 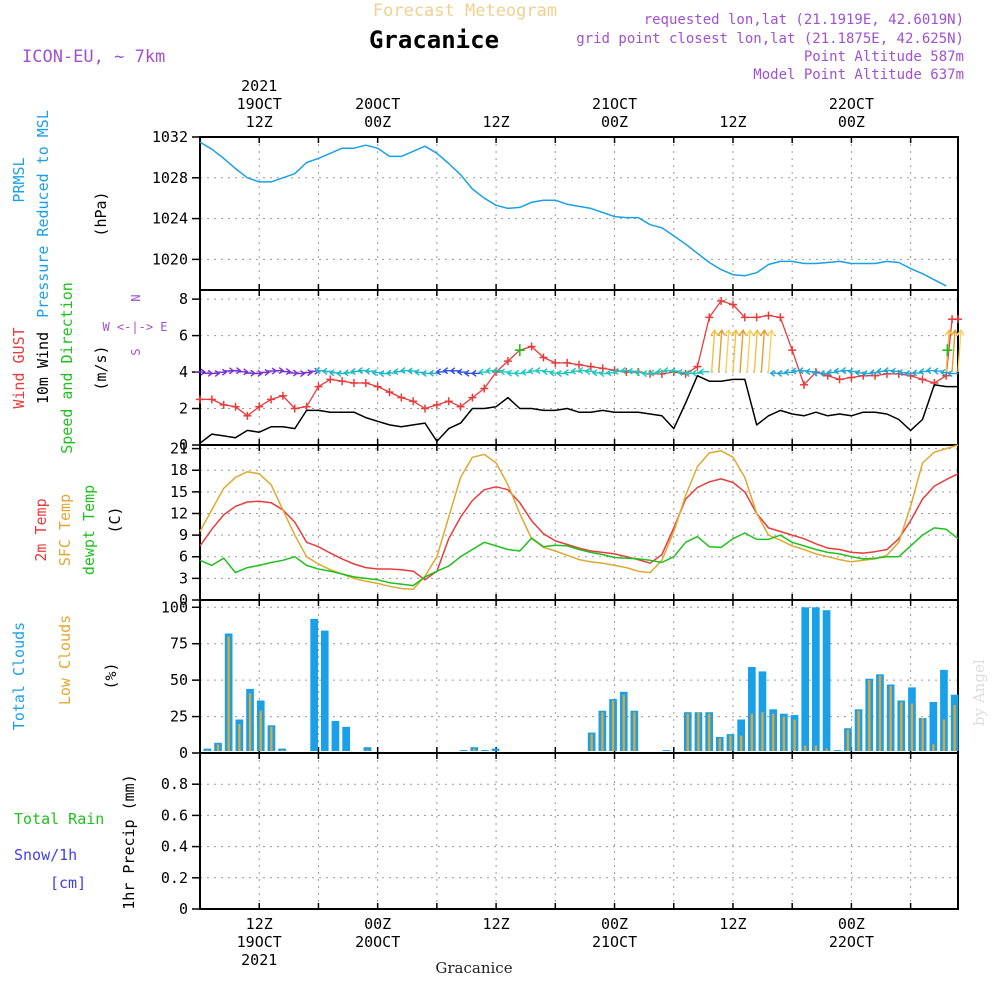 I want to click on top-time-label: 22OCT, so click(x=851, y=104).